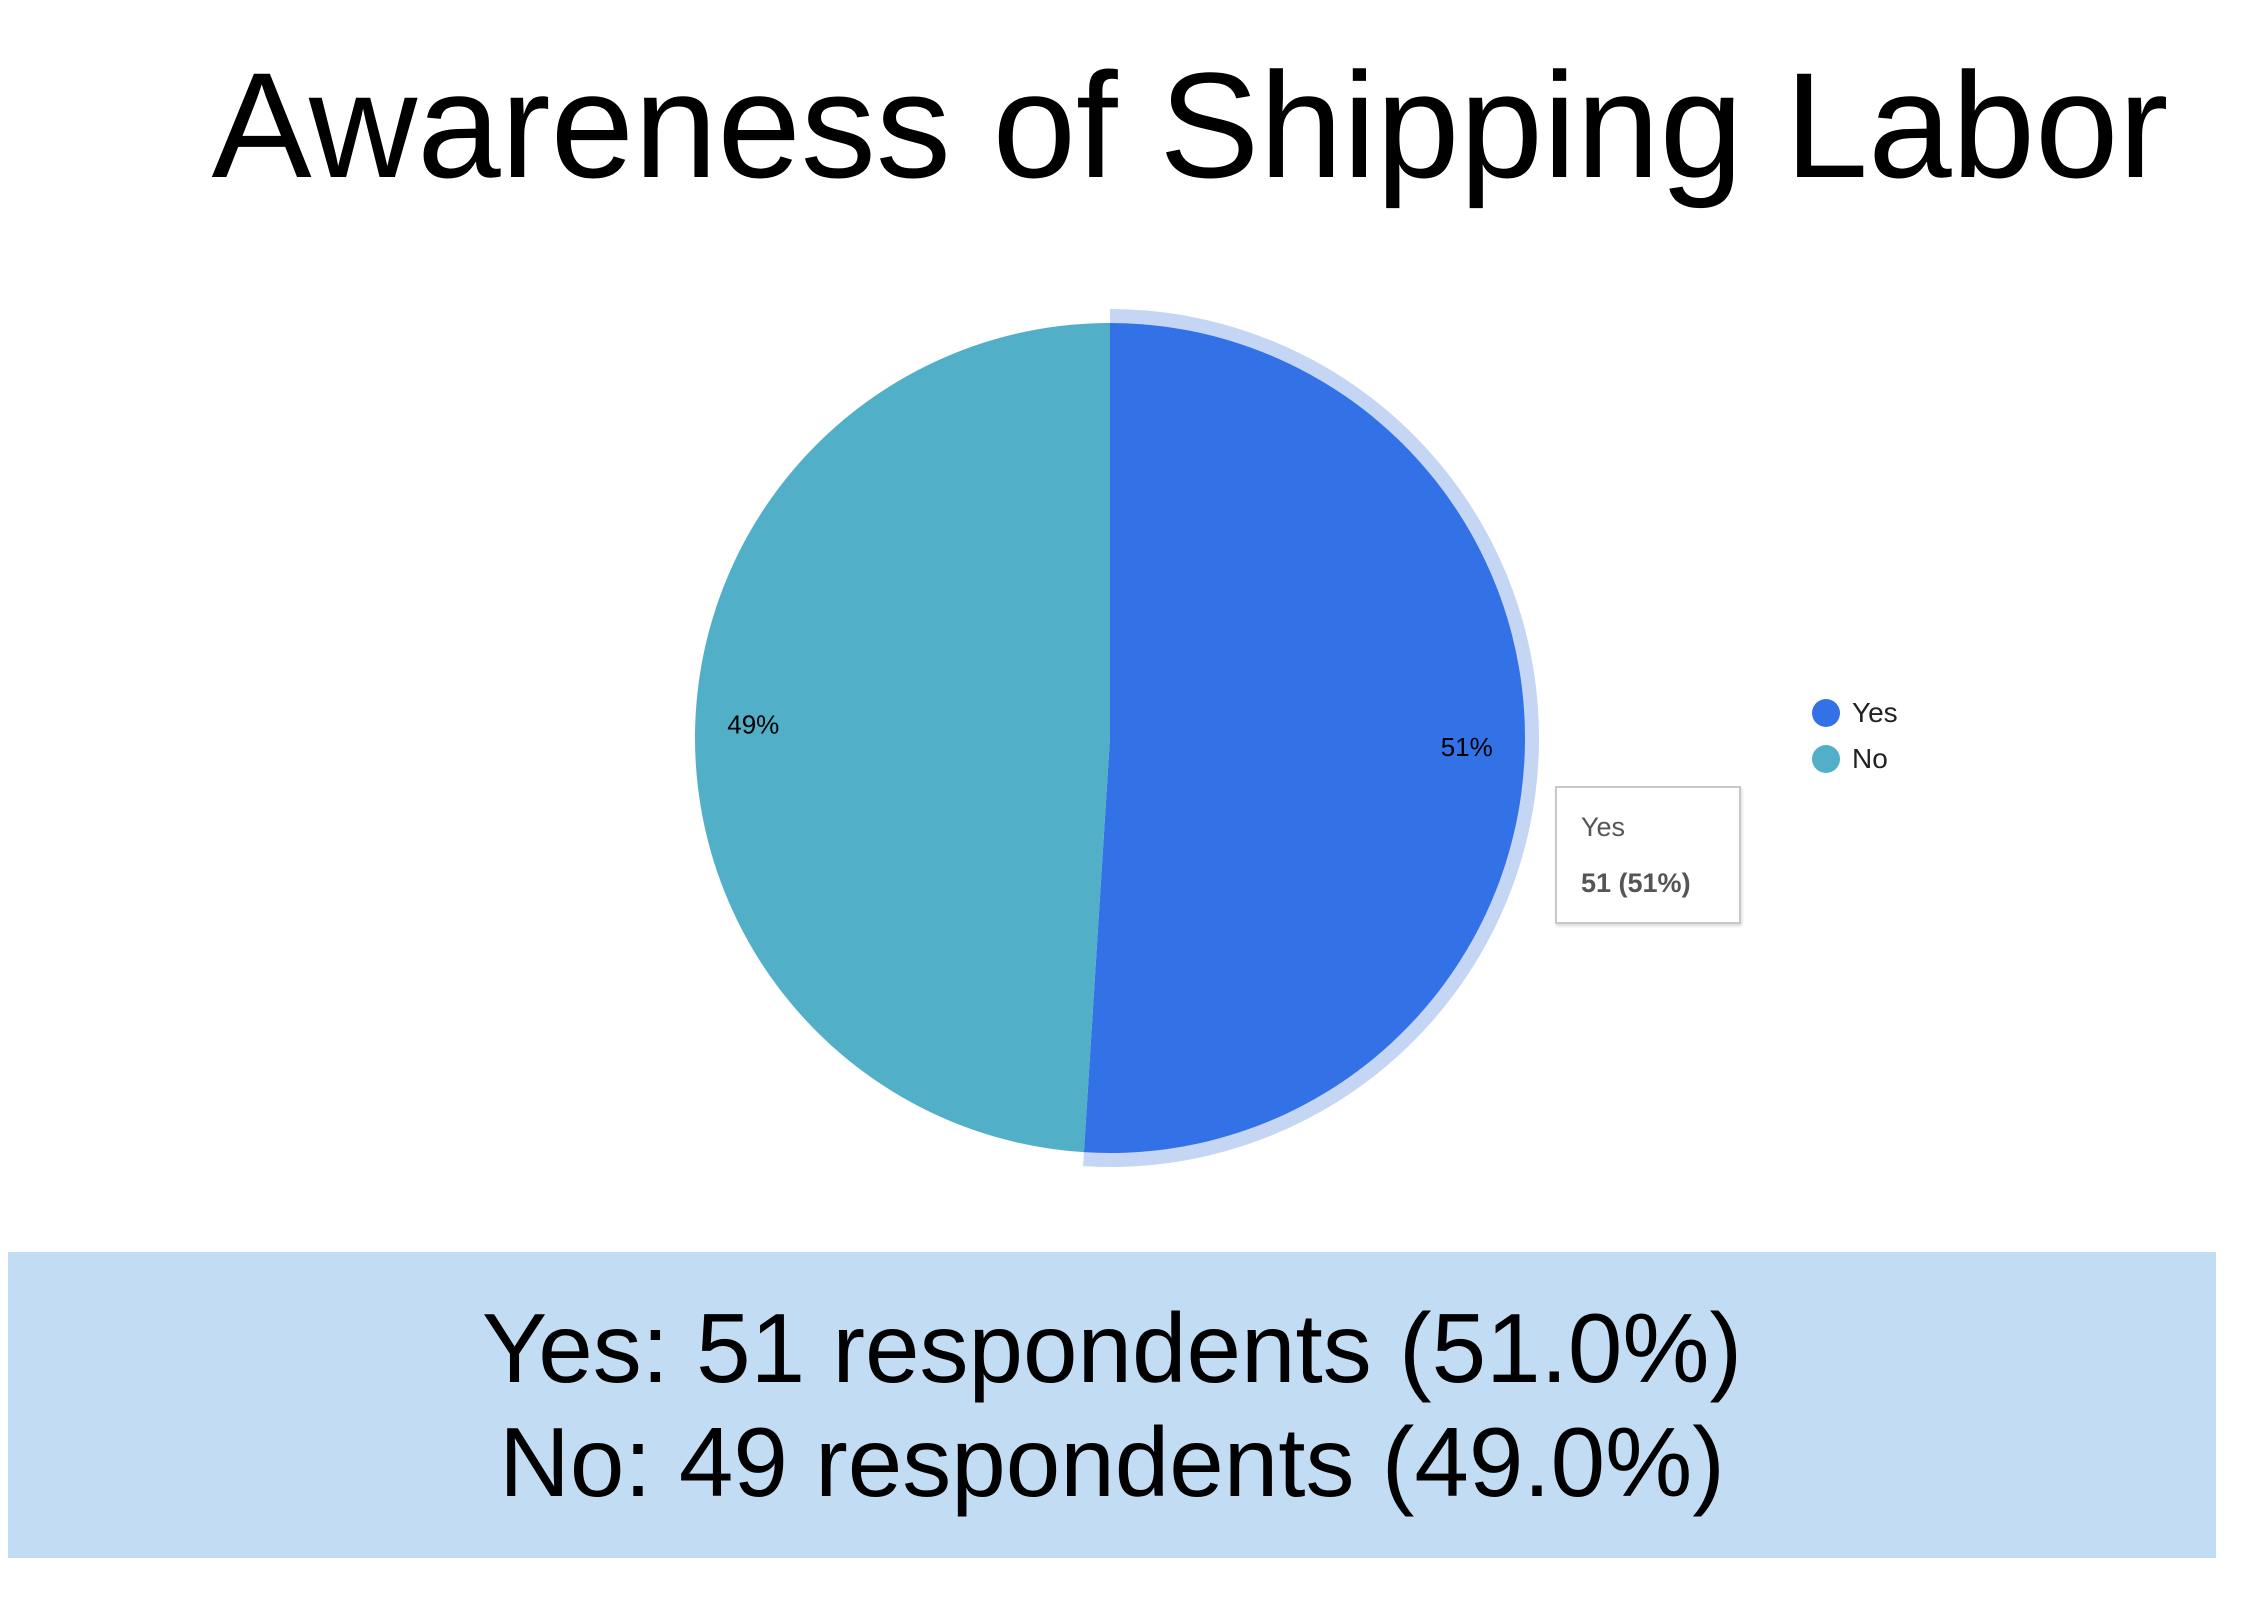  Describe the element at coordinates (1467, 747) in the screenshot. I see `pie-slice-label-yes: 51%` at that location.